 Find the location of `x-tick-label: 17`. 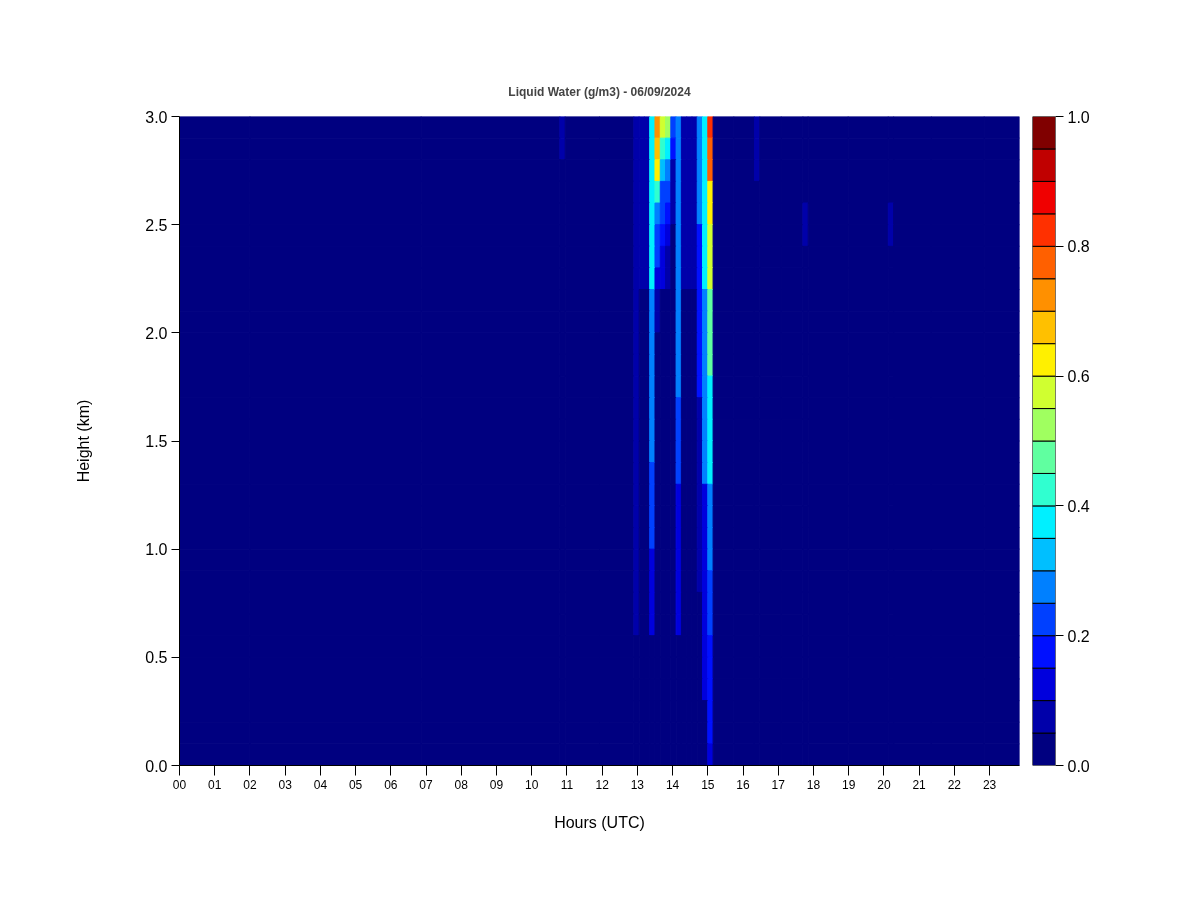

x-tick-label: 17 is located at coordinates (778, 784).